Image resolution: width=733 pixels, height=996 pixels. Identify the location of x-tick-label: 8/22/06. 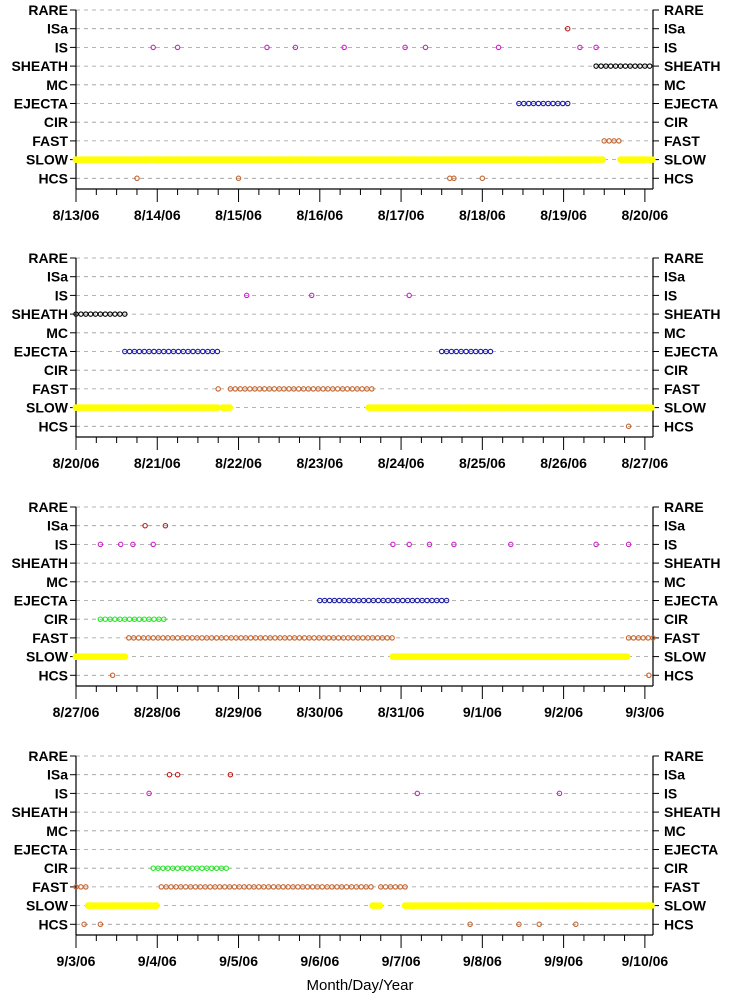
(238, 463).